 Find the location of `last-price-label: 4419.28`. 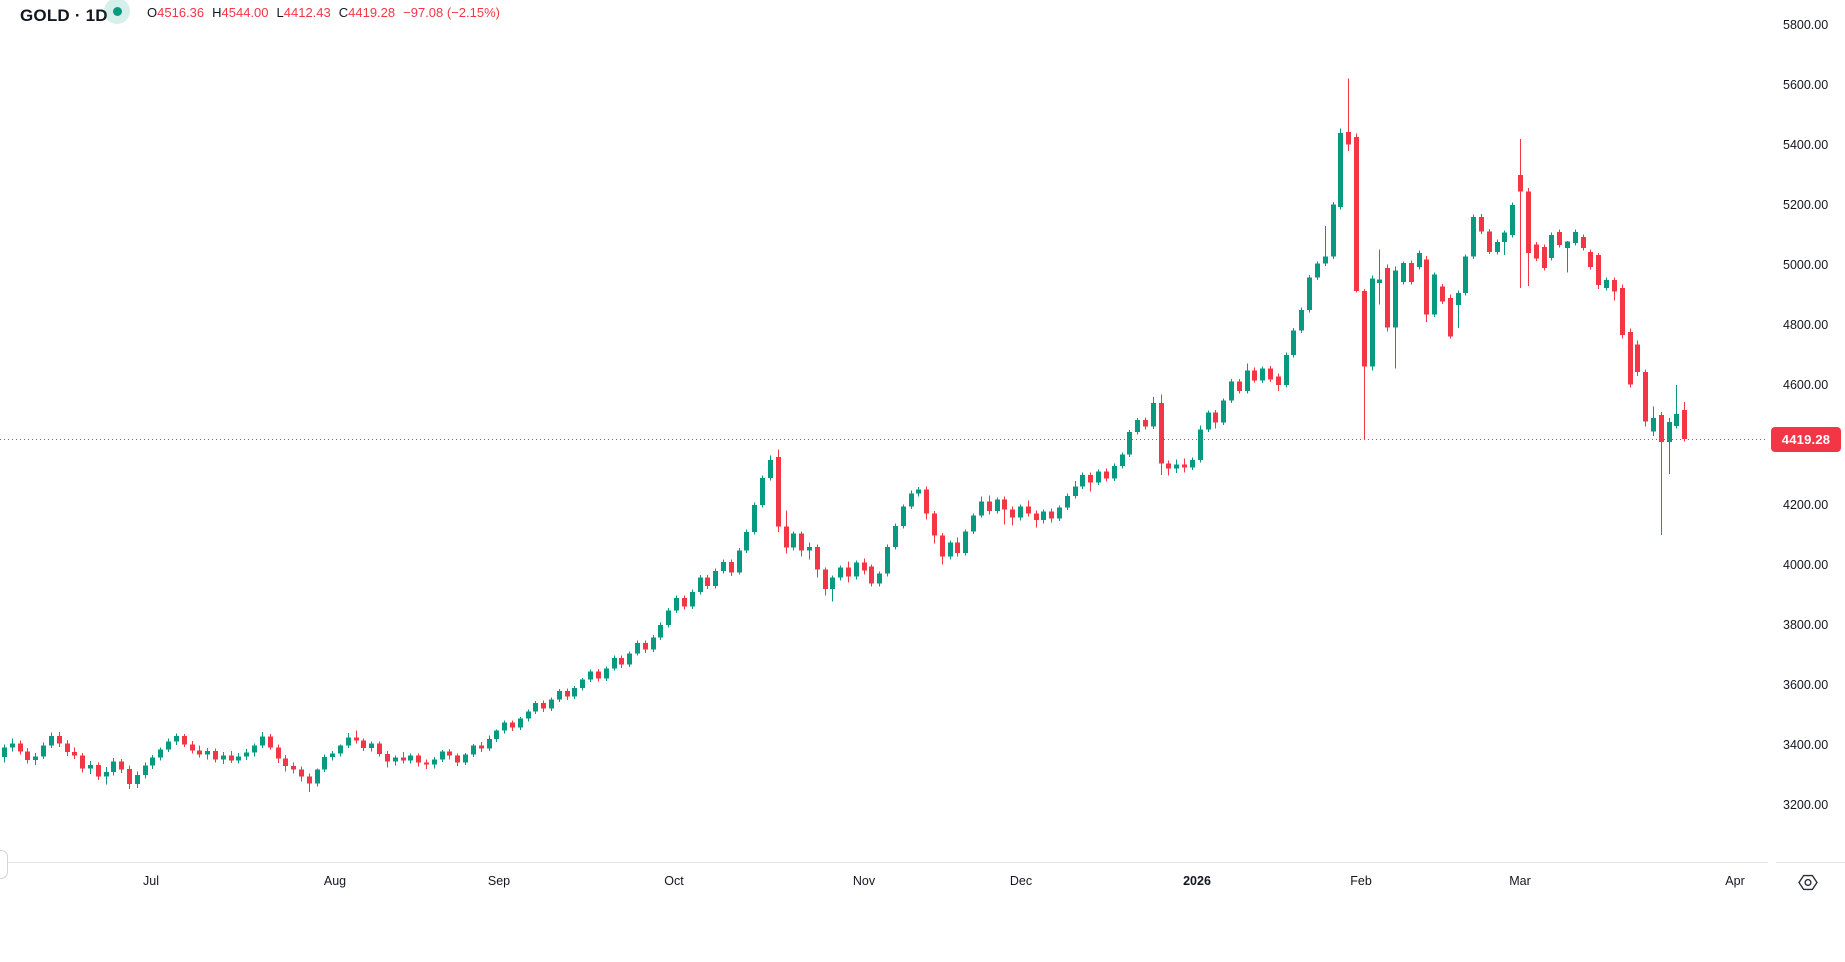

last-price-label: 4419.28 is located at coordinates (1806, 439).